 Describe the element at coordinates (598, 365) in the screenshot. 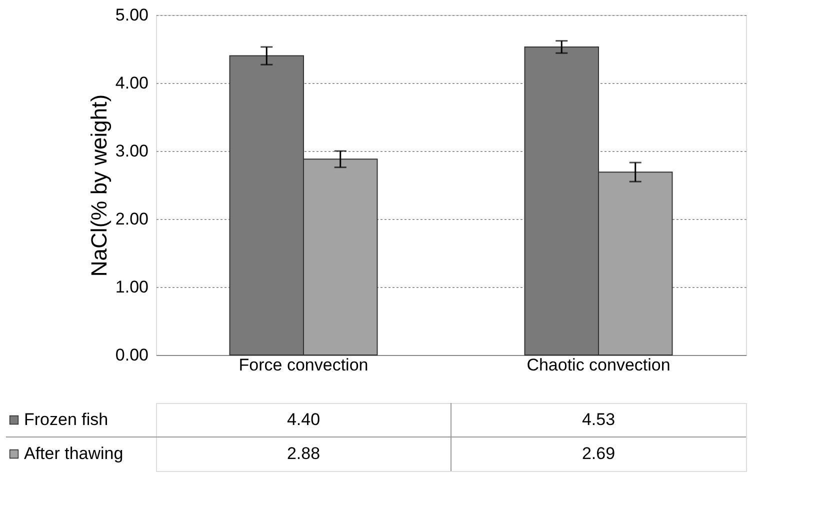

I see `x-tick-label: Chaotic convection` at that location.